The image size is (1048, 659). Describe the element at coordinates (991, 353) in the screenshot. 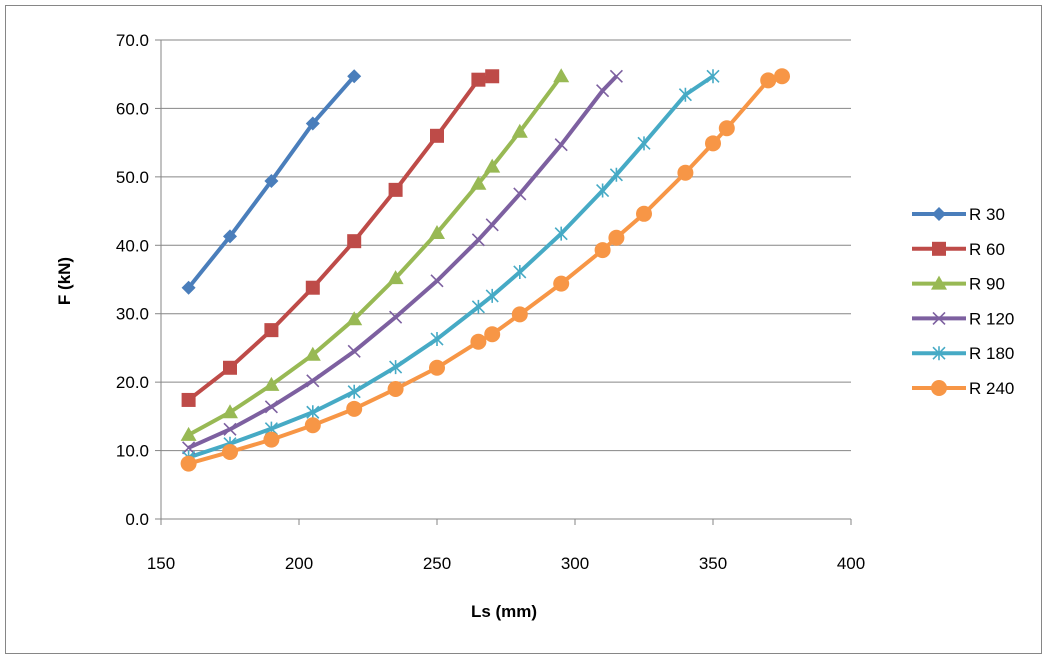

I see `legend-label: R 180` at that location.